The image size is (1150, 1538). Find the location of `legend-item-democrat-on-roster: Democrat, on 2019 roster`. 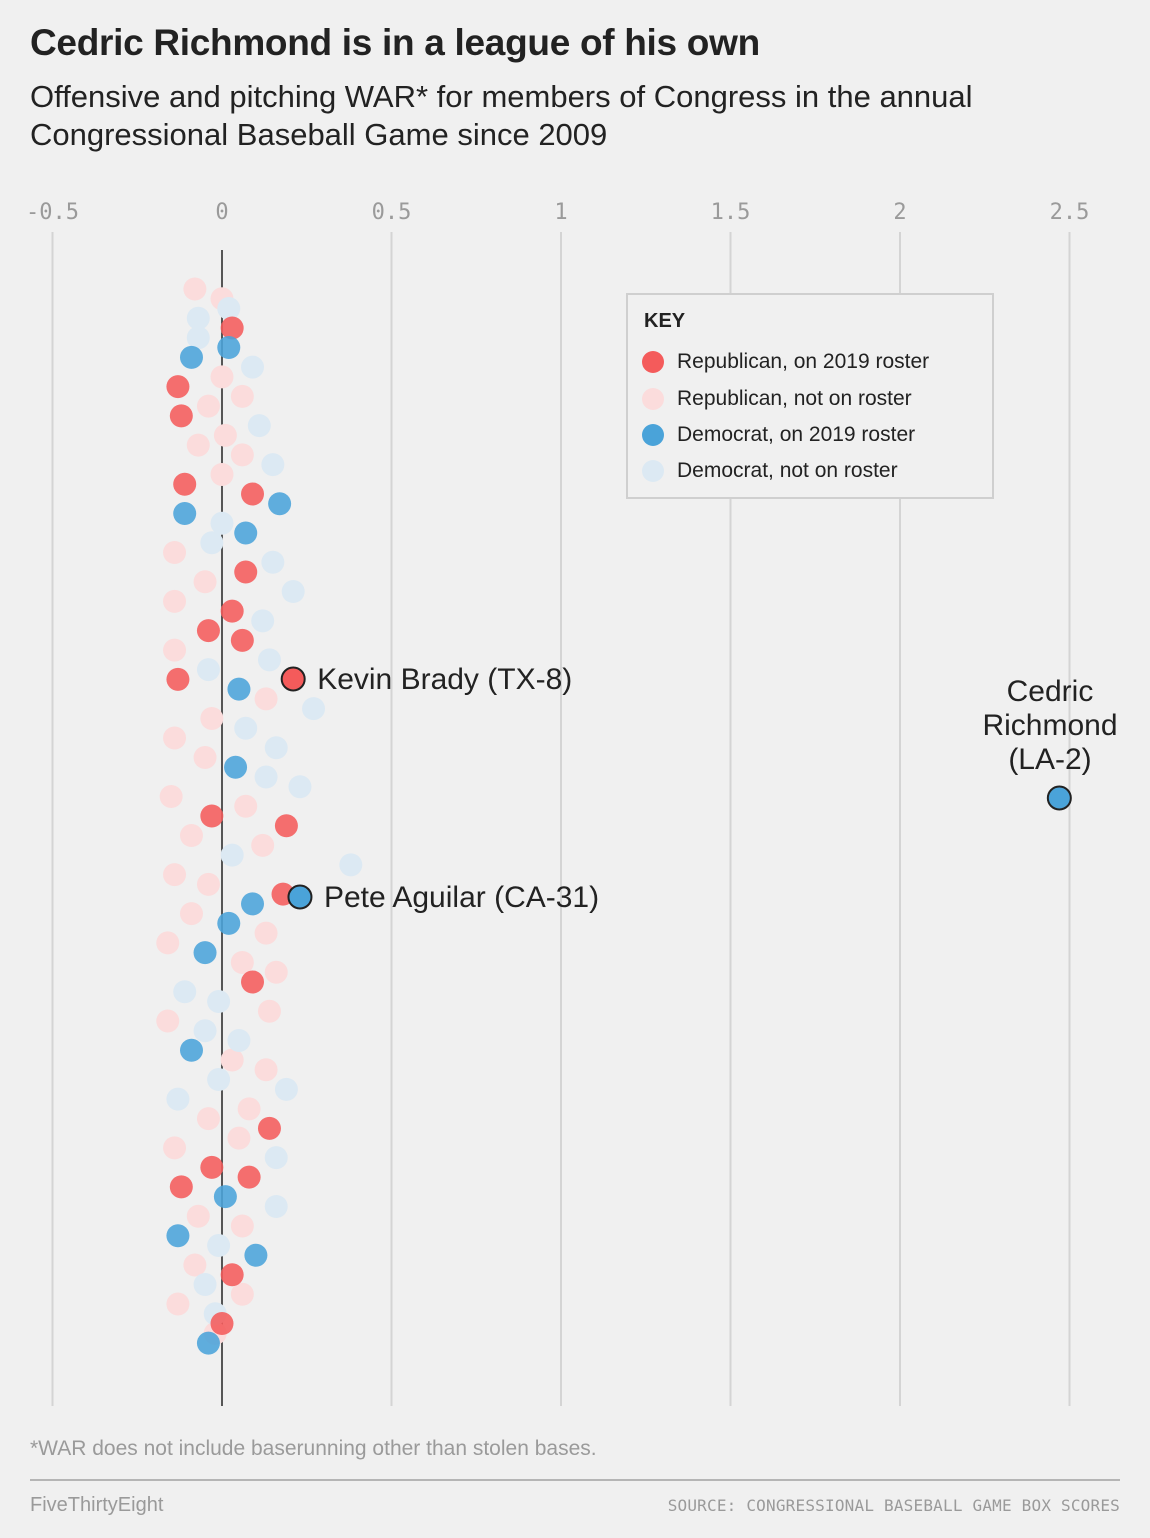

legend-item-democrat-on-roster: Democrat, on 2019 roster is located at coordinates (778, 435).